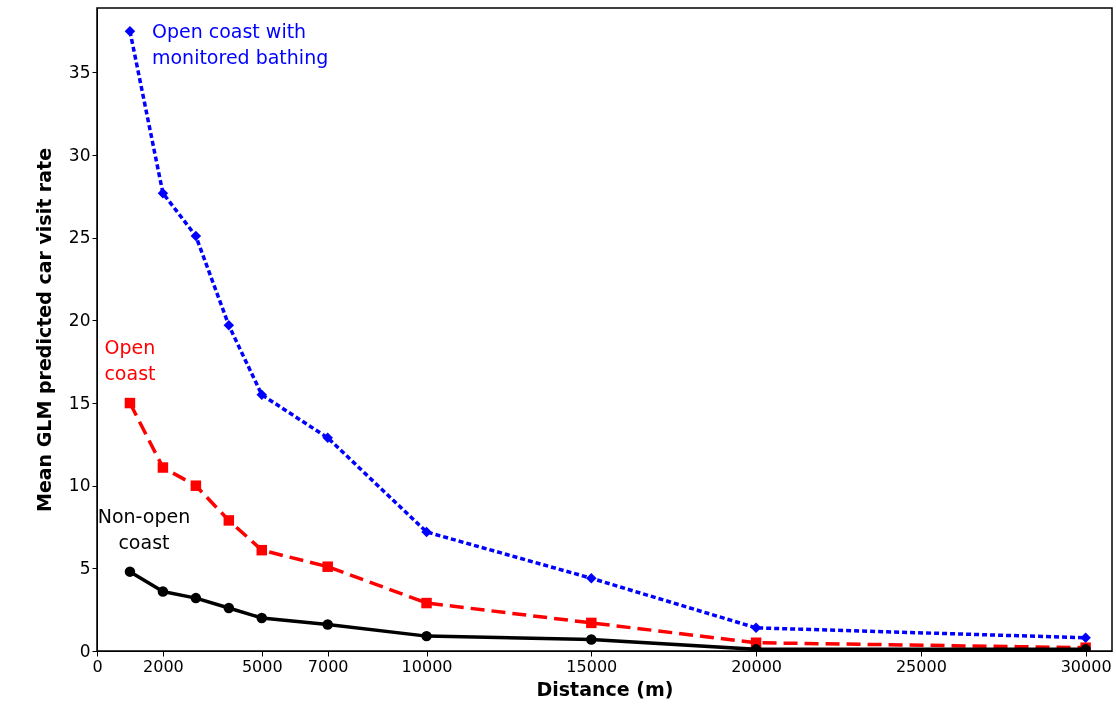  Describe the element at coordinates (79, 319) in the screenshot. I see `y-tick-label: 20` at that location.